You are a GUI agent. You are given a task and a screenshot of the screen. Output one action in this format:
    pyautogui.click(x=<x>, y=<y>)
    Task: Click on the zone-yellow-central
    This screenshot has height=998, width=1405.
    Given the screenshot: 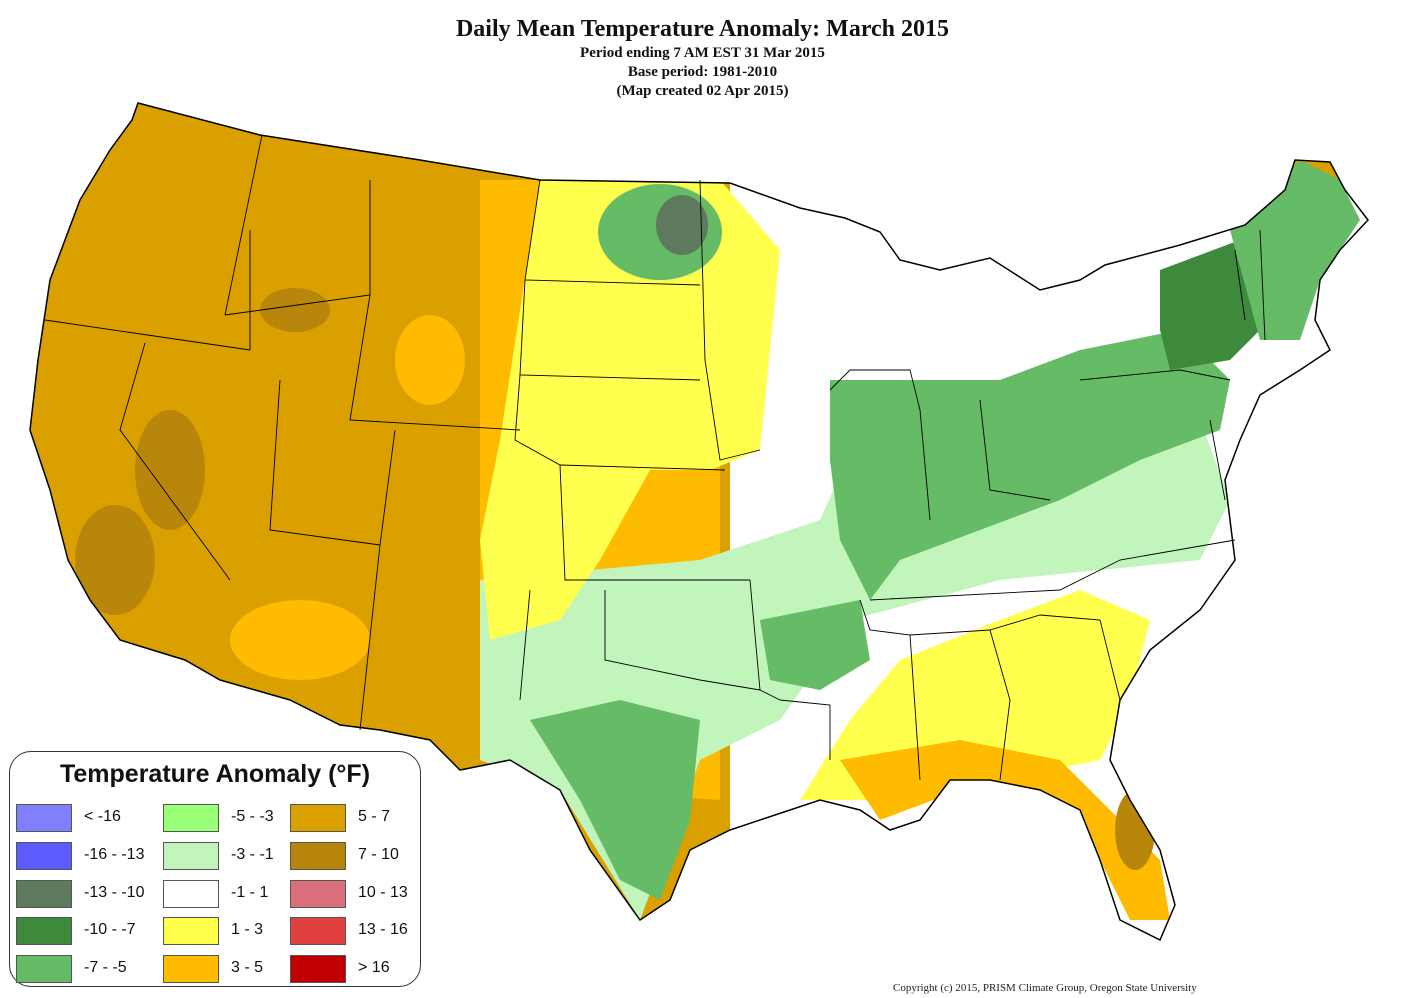 What is the action you would take?
    pyautogui.click(x=630, y=410)
    